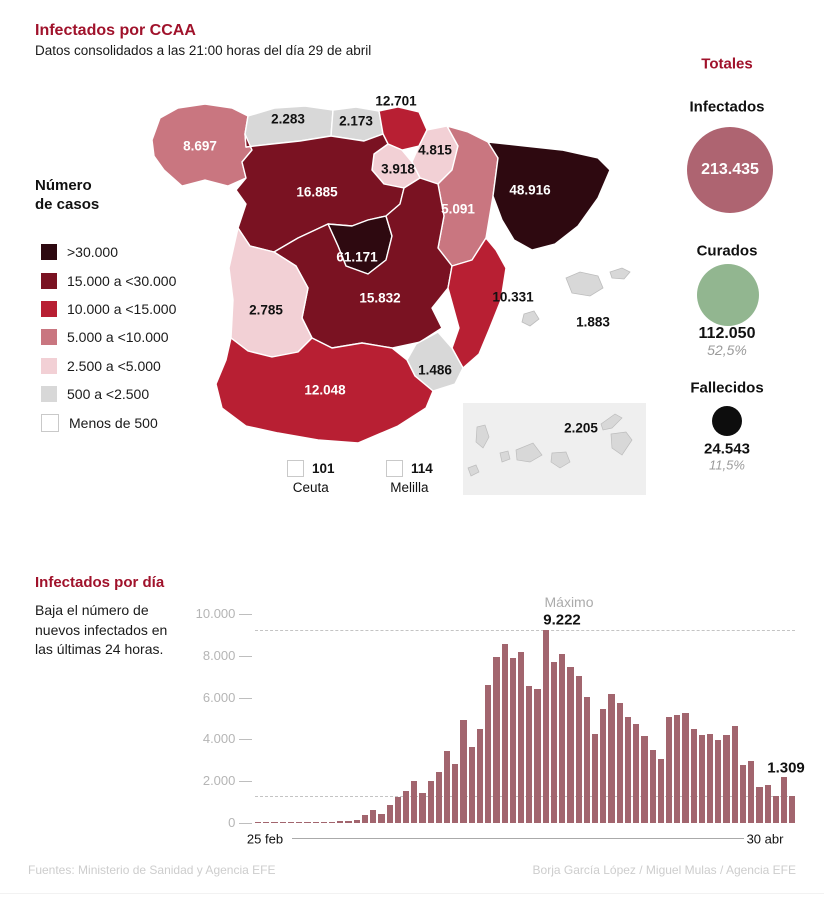 This screenshot has width=824, height=900. What do you see at coordinates (108, 337) in the screenshot?
I see `legend-item: 5.000 a <10.000` at bounding box center [108, 337].